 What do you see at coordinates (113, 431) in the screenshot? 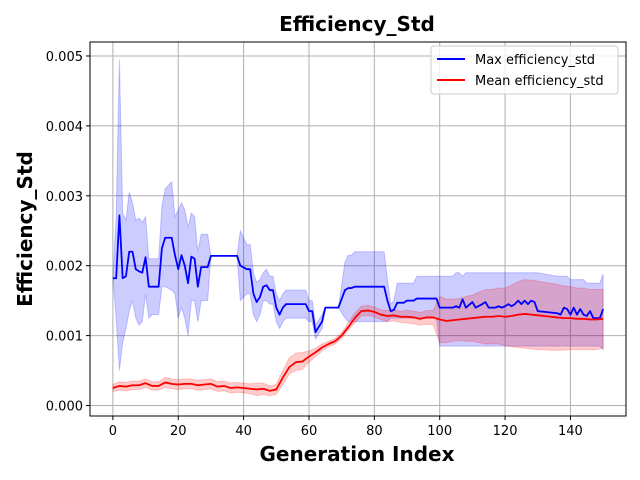
I see `x-tick-label: 0` at bounding box center [113, 431].